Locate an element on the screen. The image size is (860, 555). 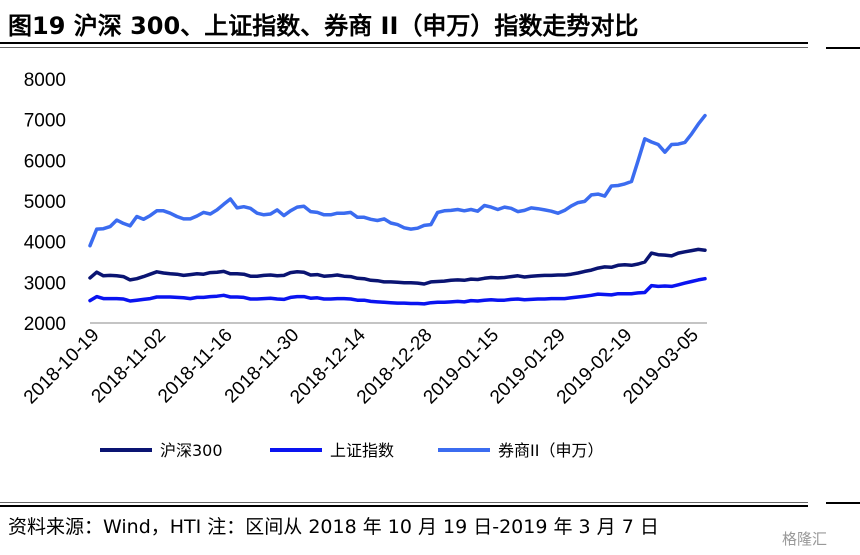
y-tick-labels: 2000 3000 4000 5000 6000 7000 8000 is located at coordinates (45, 202).